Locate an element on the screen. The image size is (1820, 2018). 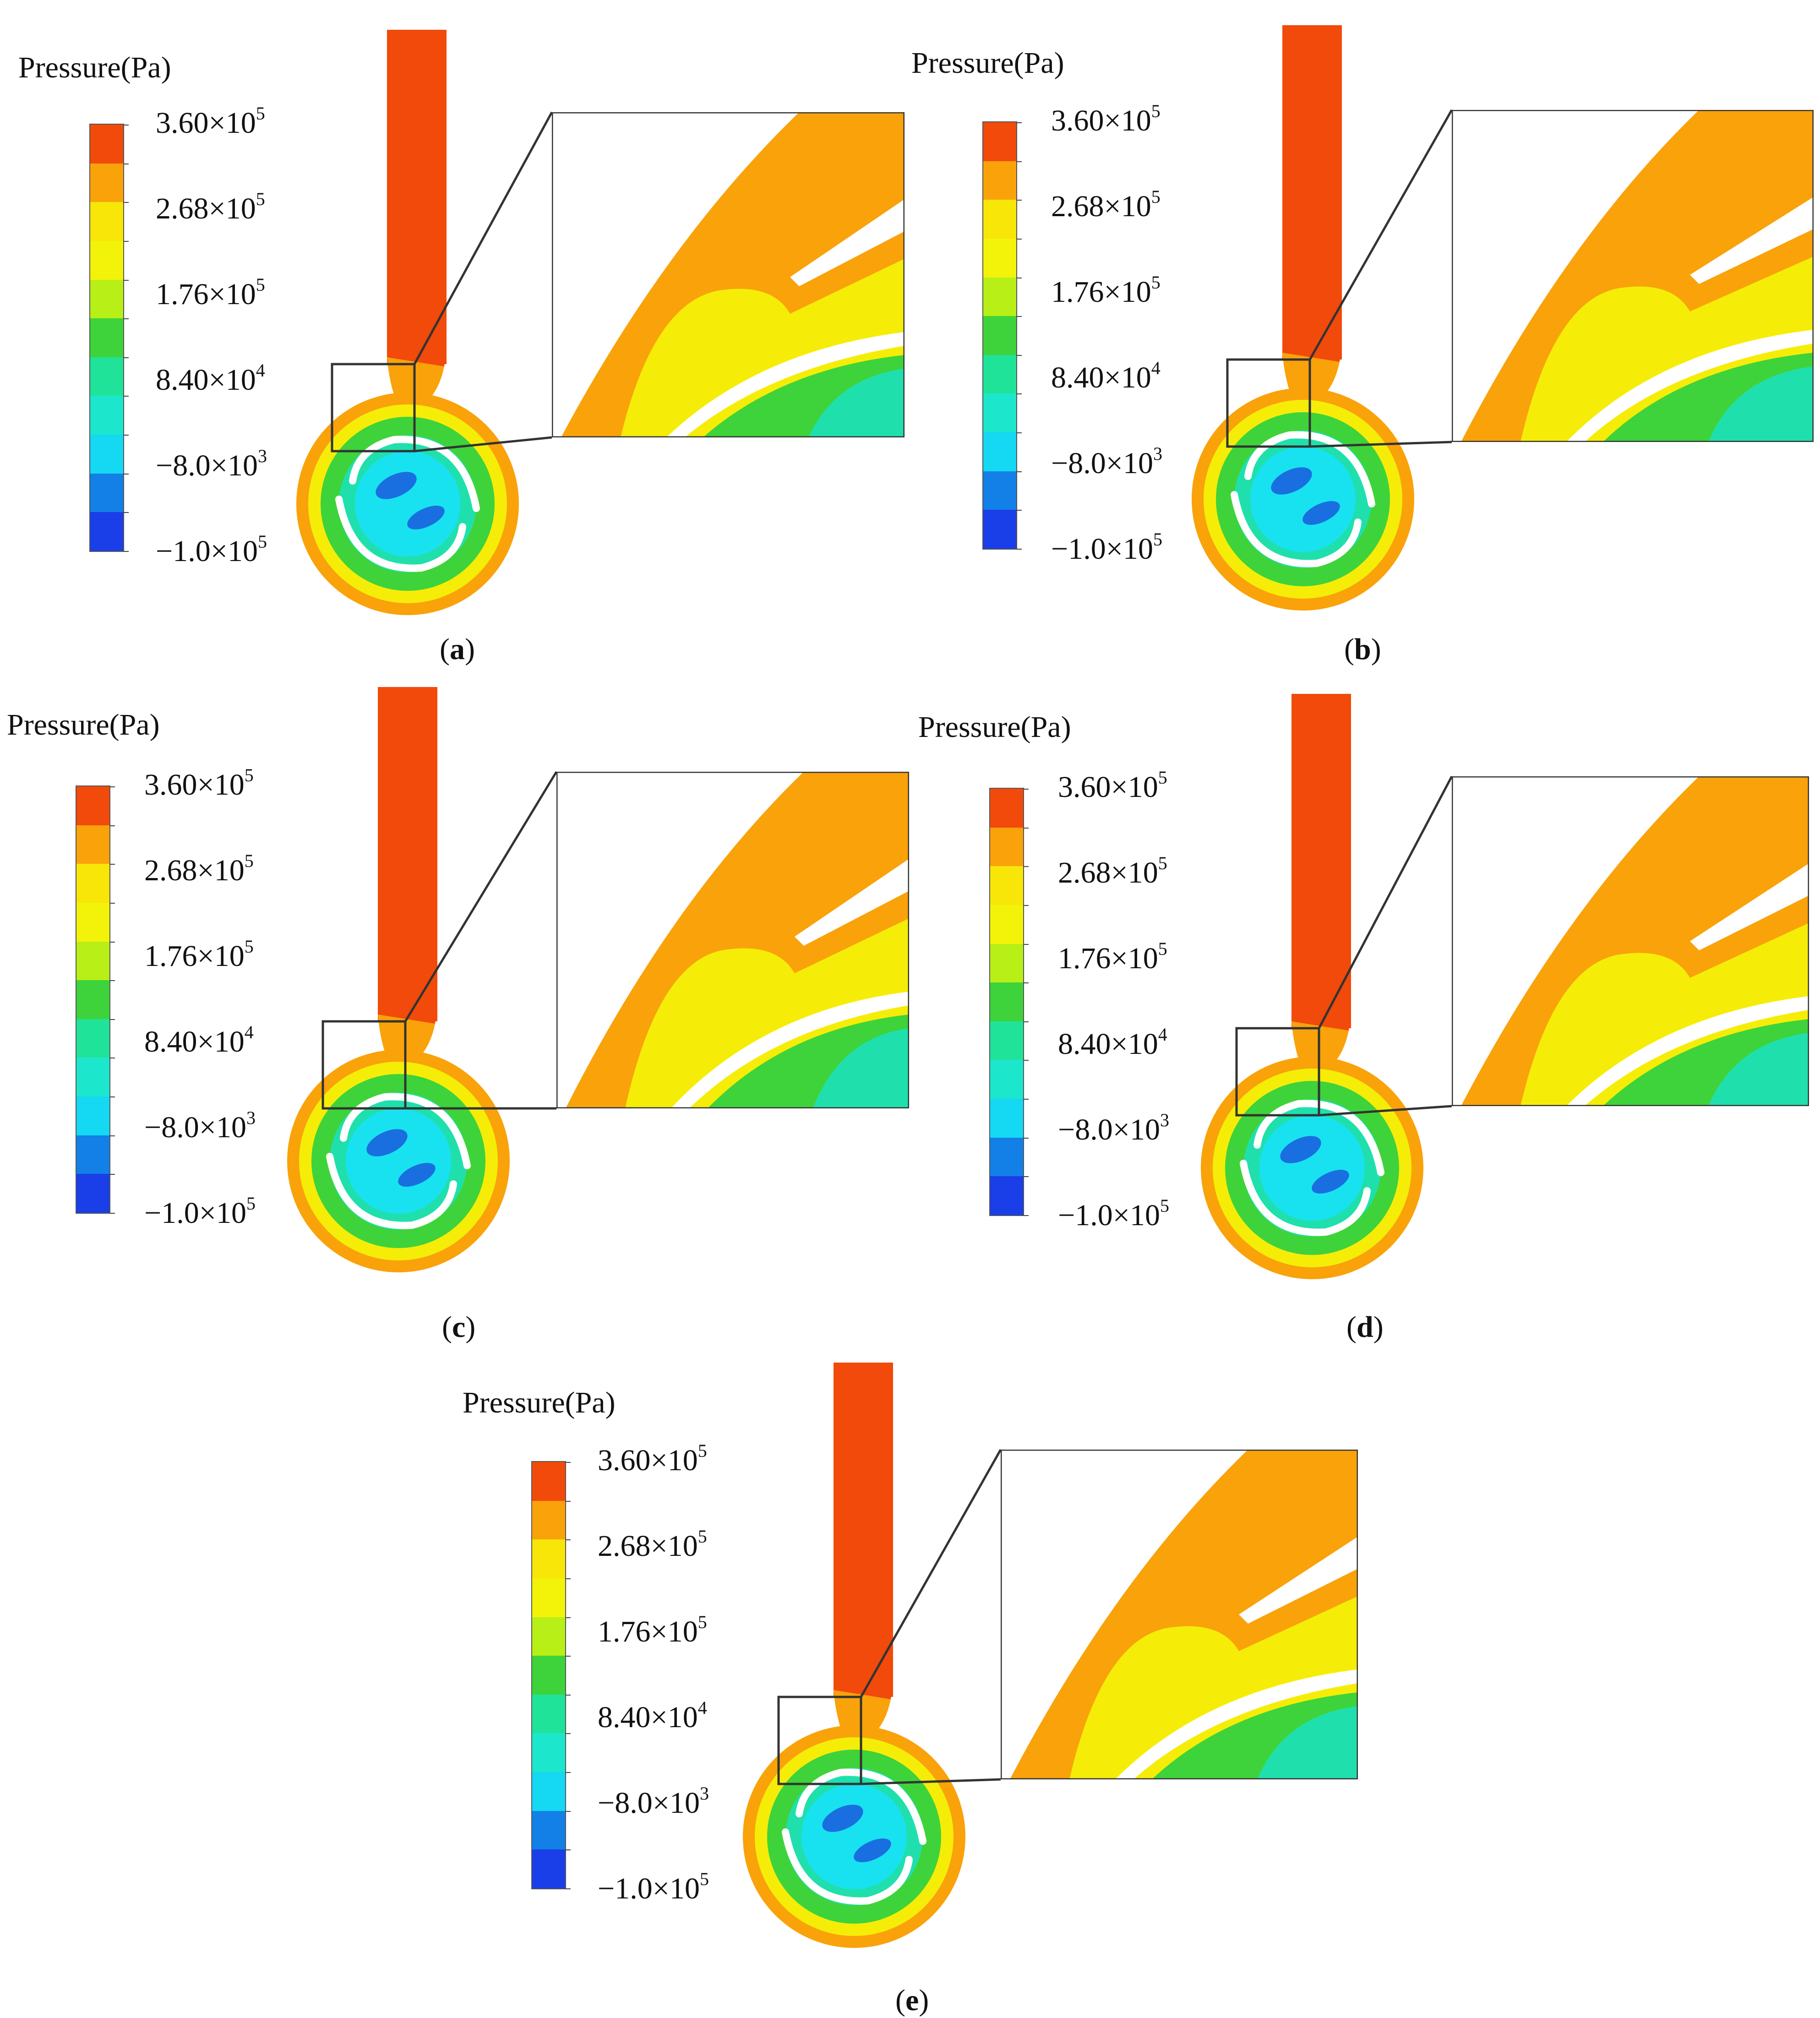
colorbar-label: −8.0×10³ is located at coordinates (200, 1126).